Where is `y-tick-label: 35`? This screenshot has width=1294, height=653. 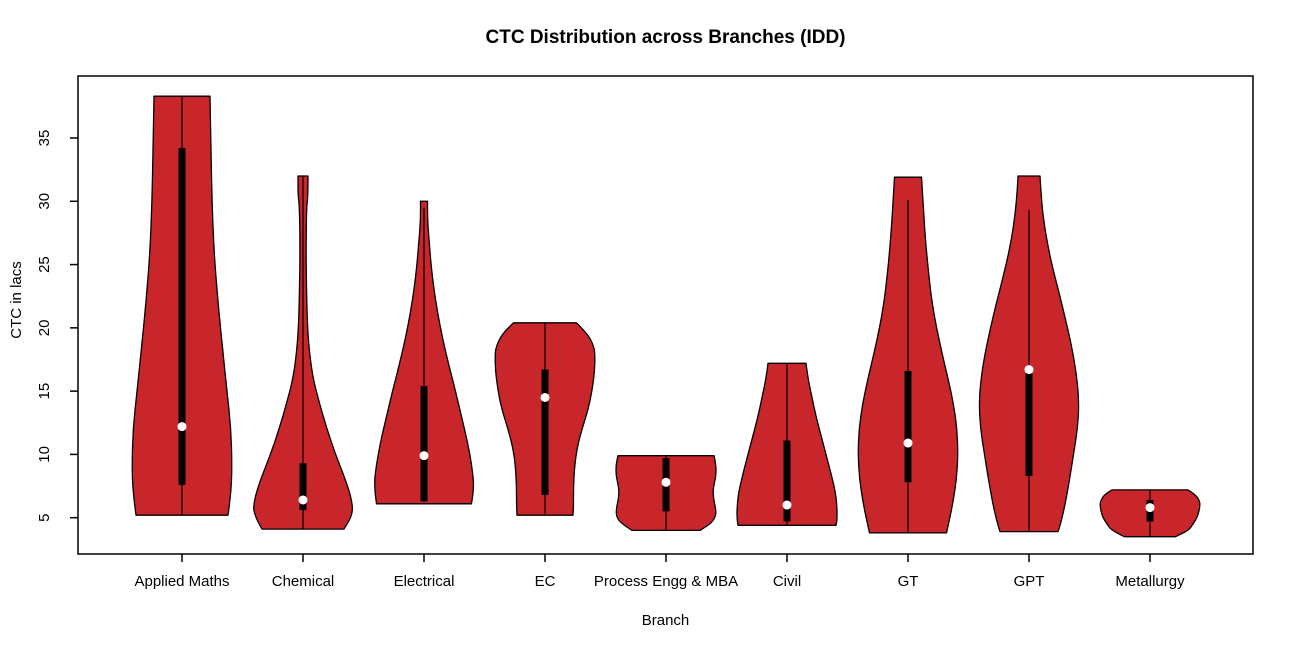 y-tick-label: 35 is located at coordinates (44, 138).